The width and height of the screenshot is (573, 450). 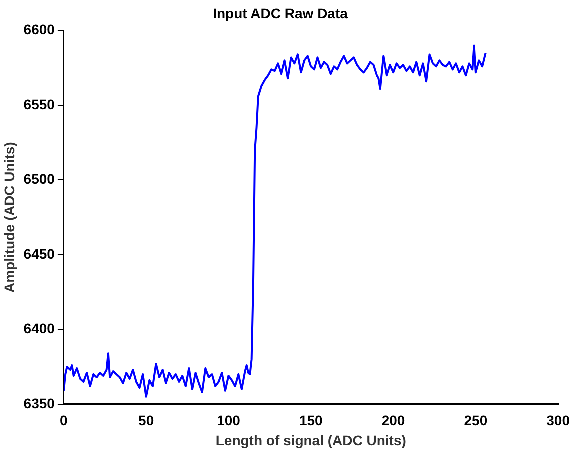 I want to click on y-axis-title: Amplitude (ADC Units), so click(x=9, y=218).